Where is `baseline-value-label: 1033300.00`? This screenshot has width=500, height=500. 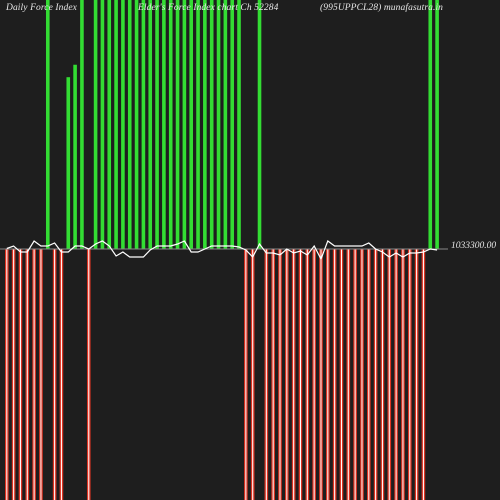 baseline-value-label: 1033300.00 is located at coordinates (474, 246).